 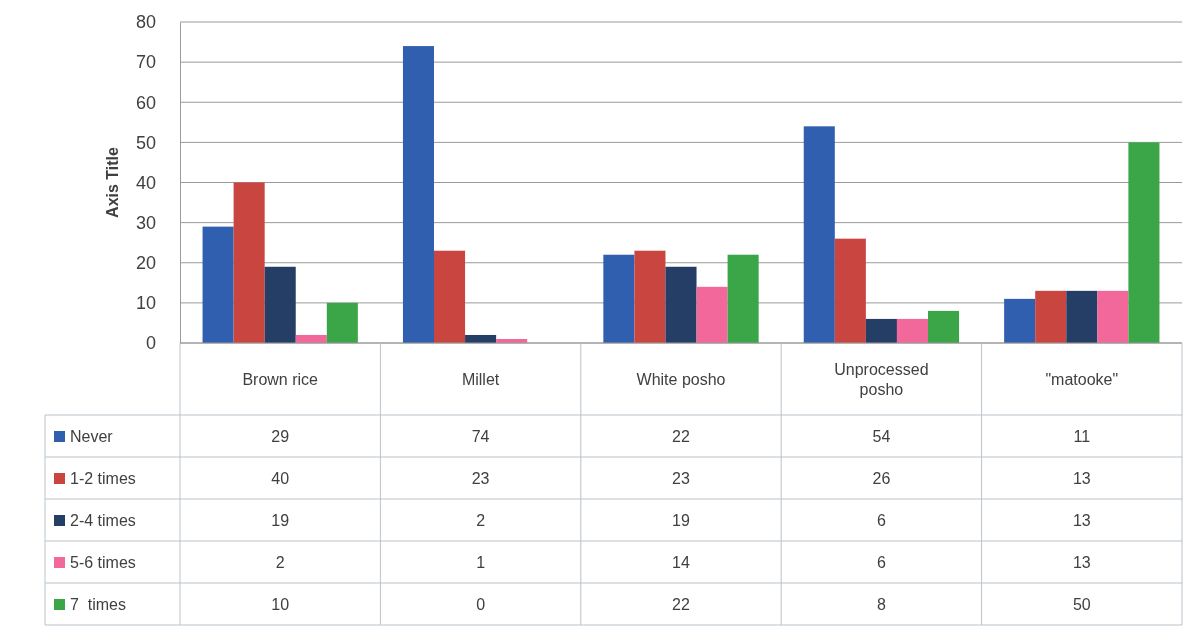 I want to click on y-tick-label: 60, so click(x=145, y=102).